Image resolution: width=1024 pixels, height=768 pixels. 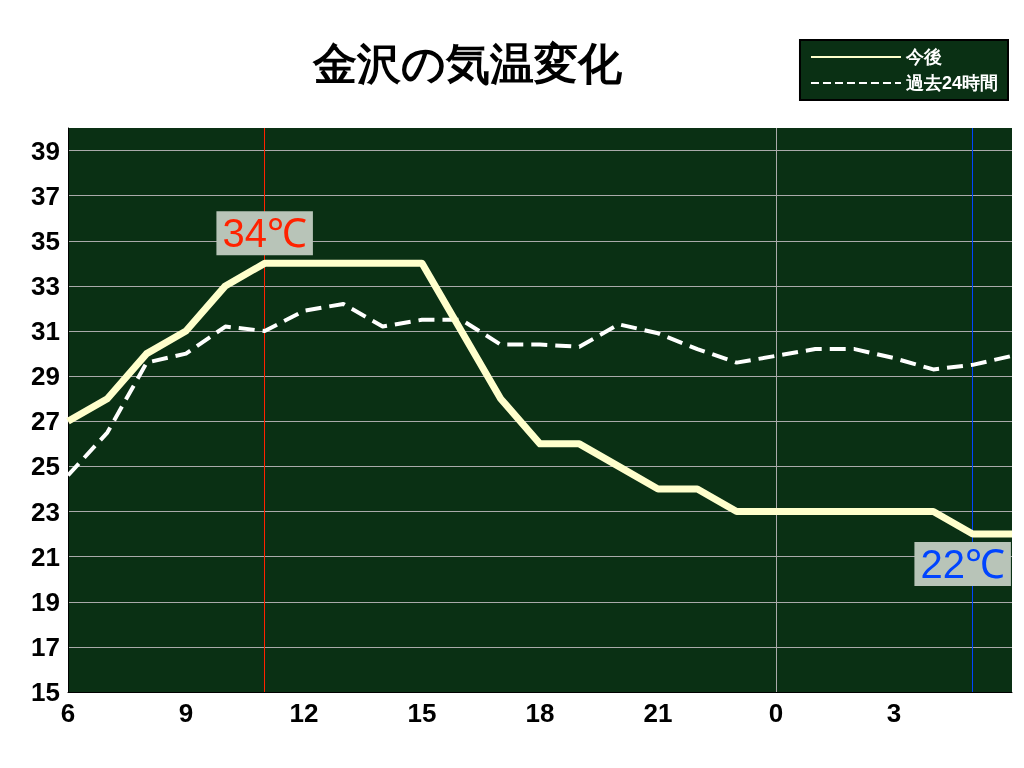 I want to click on y-tick-label: 23, so click(x=45, y=511).